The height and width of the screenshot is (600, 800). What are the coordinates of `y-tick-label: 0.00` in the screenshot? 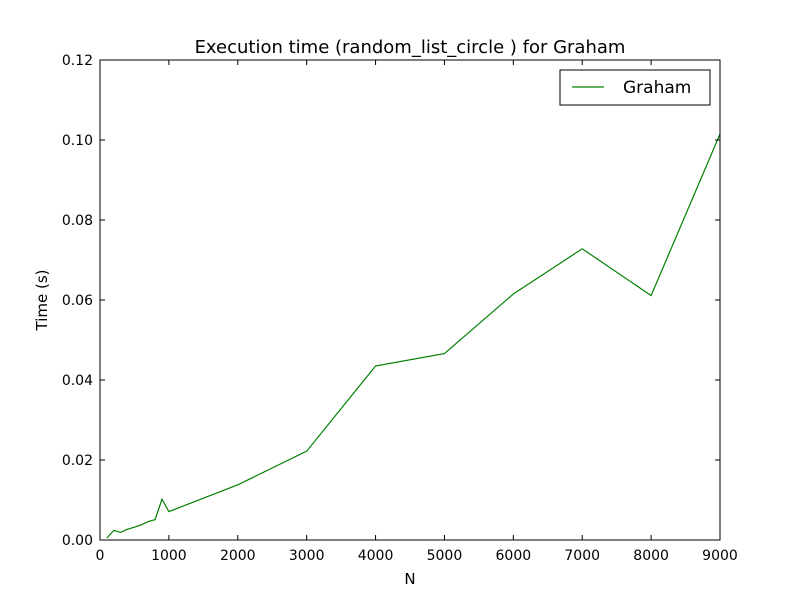 It's located at (77, 541).